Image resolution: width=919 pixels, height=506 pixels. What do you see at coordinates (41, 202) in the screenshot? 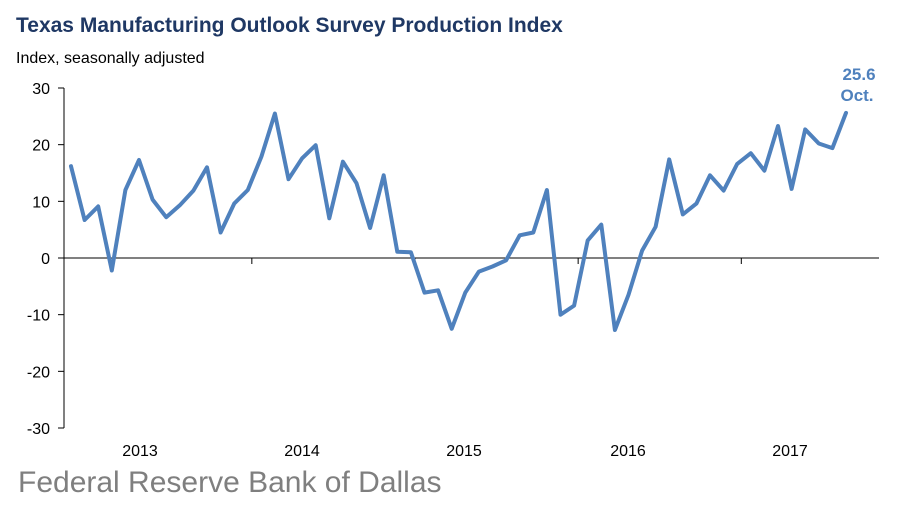
I see `y-tick-label: 10` at bounding box center [41, 202].